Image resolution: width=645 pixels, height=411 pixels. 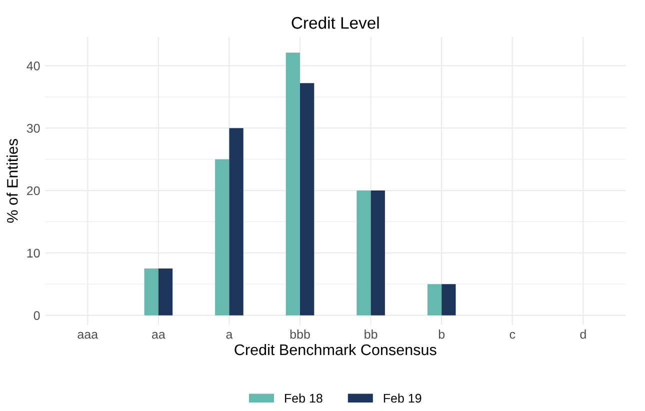 What do you see at coordinates (335, 350) in the screenshot?
I see `x-axis-title: Credit Benchmark Consensus` at bounding box center [335, 350].